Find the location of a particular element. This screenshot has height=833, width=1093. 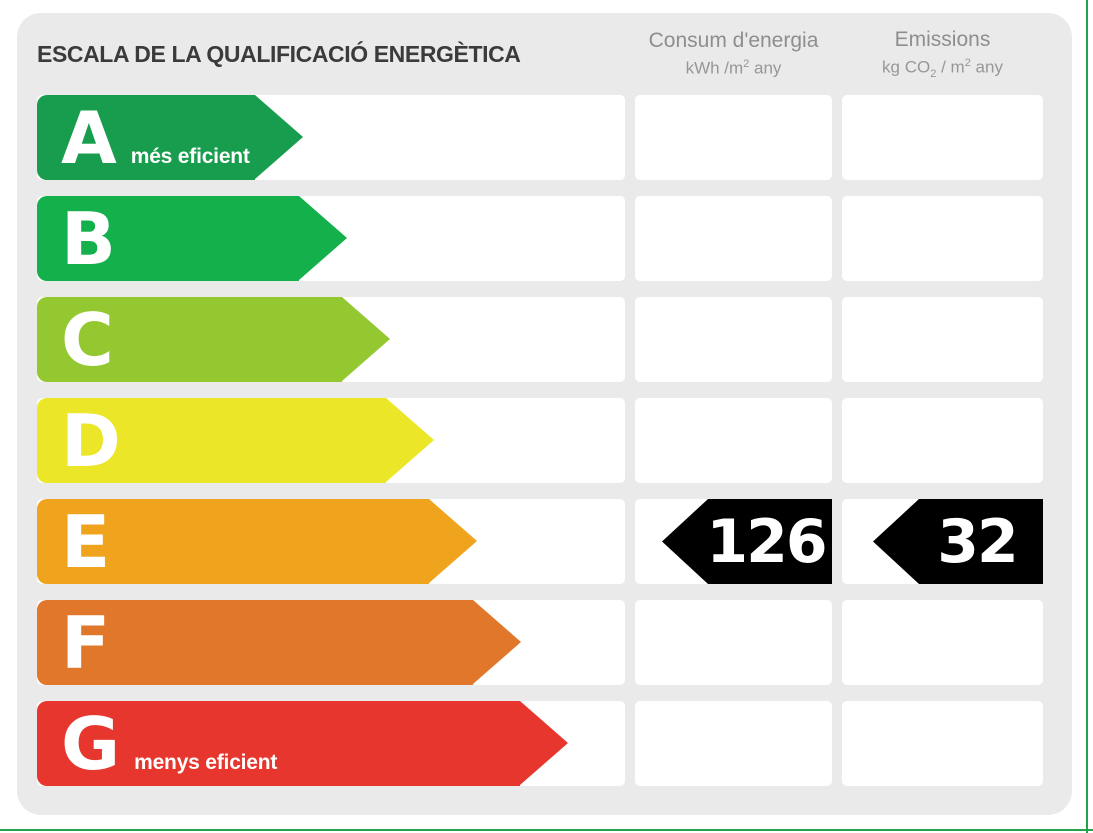

grade-bar-c: C is located at coordinates (213, 339).